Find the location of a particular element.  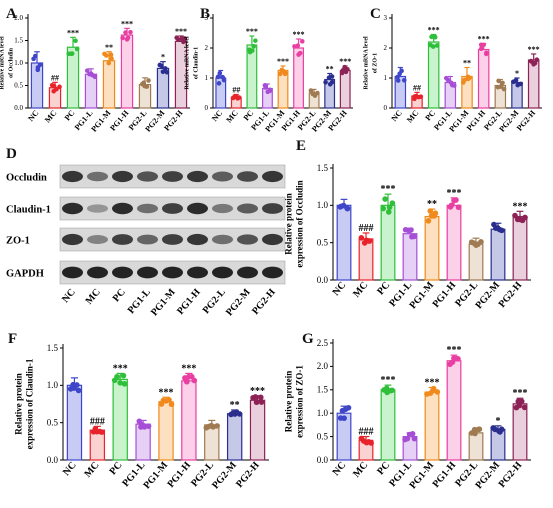

y-axis-label: Relative mRNA level is located at coordinates (3, 63).